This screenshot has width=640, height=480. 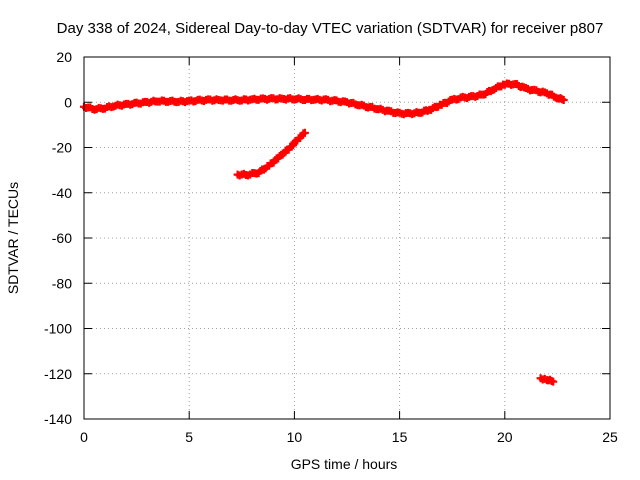 I want to click on y-tick-label: -100, so click(x=58, y=329).